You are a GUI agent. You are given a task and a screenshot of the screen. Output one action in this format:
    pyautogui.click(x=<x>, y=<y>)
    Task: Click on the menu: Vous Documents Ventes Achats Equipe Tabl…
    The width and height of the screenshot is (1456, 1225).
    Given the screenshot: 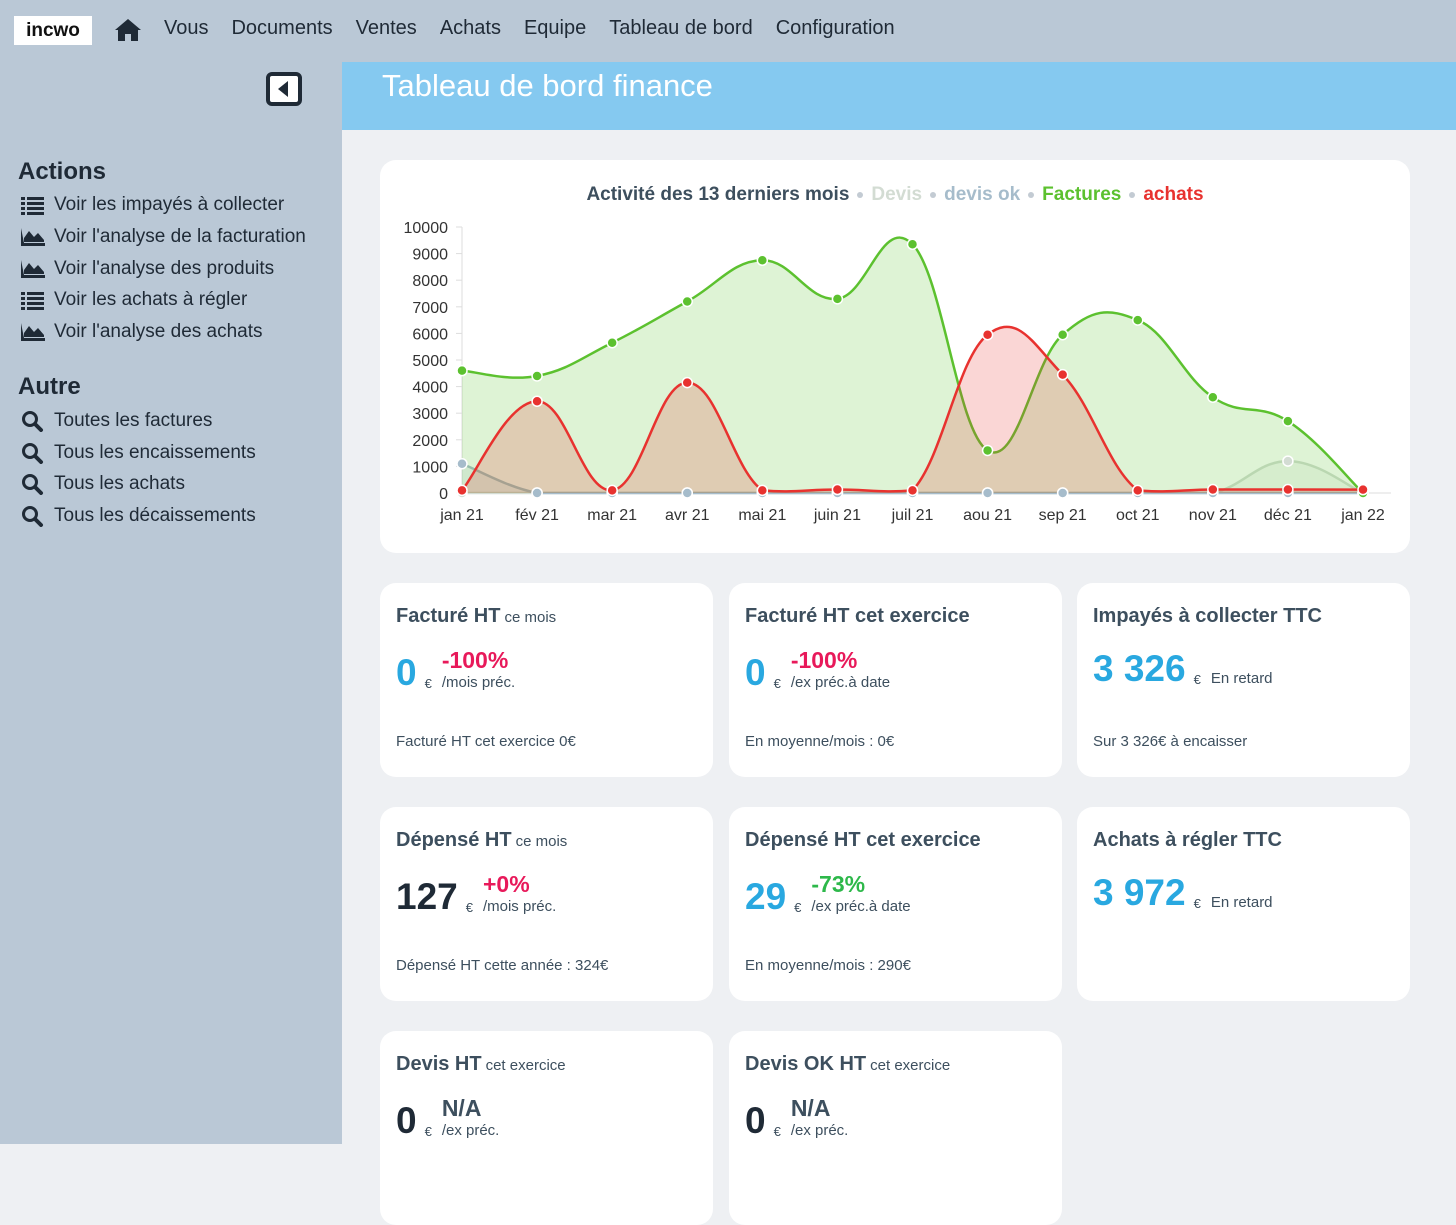 What is the action you would take?
    pyautogui.click(x=529, y=28)
    